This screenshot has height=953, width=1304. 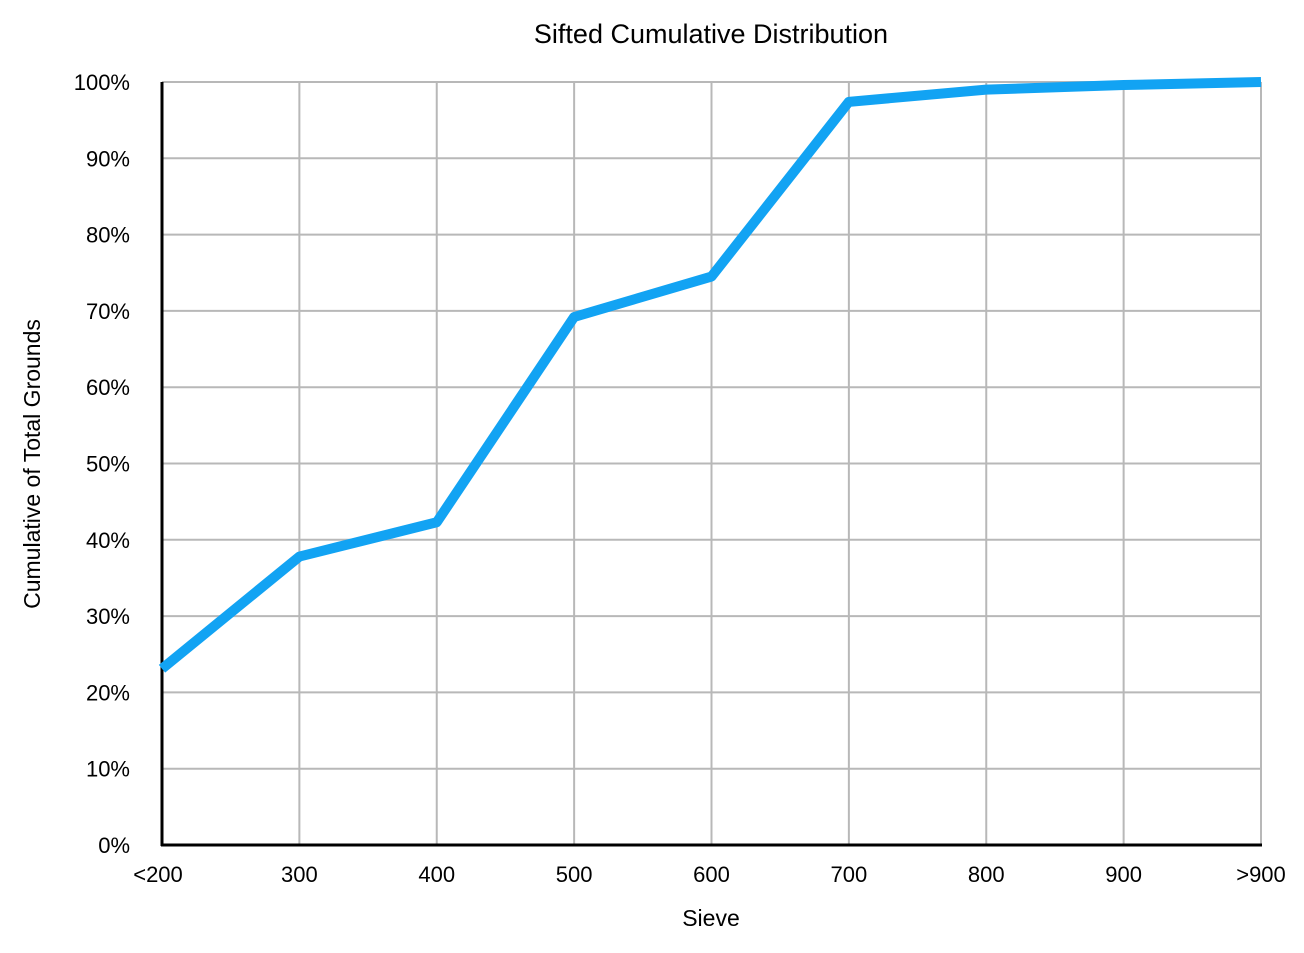 What do you see at coordinates (574, 874) in the screenshot?
I see `x-tick-label: 500` at bounding box center [574, 874].